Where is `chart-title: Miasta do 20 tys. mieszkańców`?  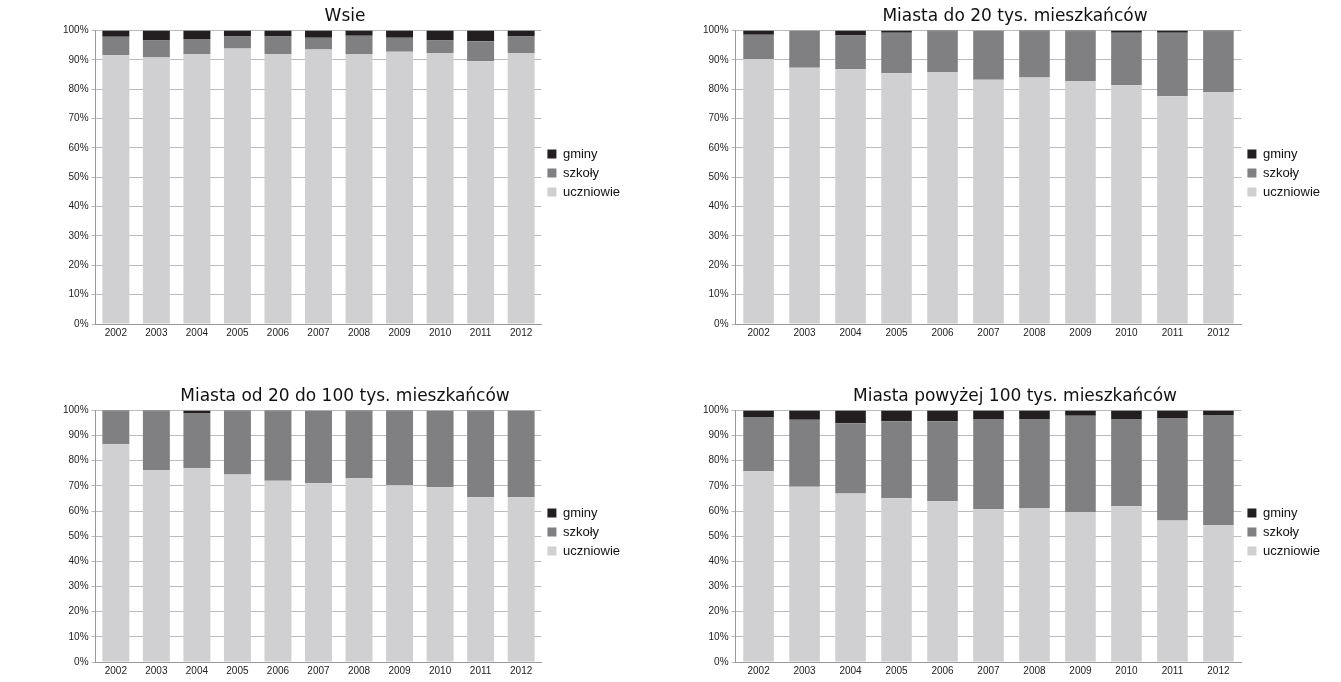
chart-title: Miasta do 20 tys. mieszkańców is located at coordinates (1015, 14).